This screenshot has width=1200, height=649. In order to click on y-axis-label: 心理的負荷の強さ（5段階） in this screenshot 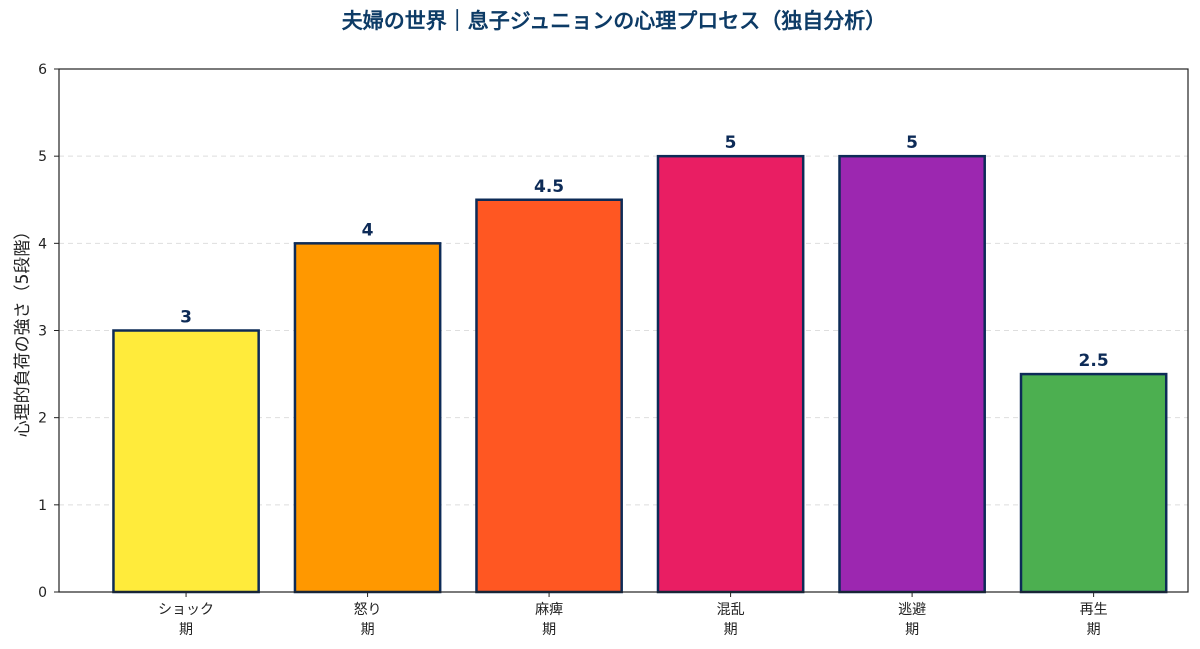, I will do `click(23, 330)`.